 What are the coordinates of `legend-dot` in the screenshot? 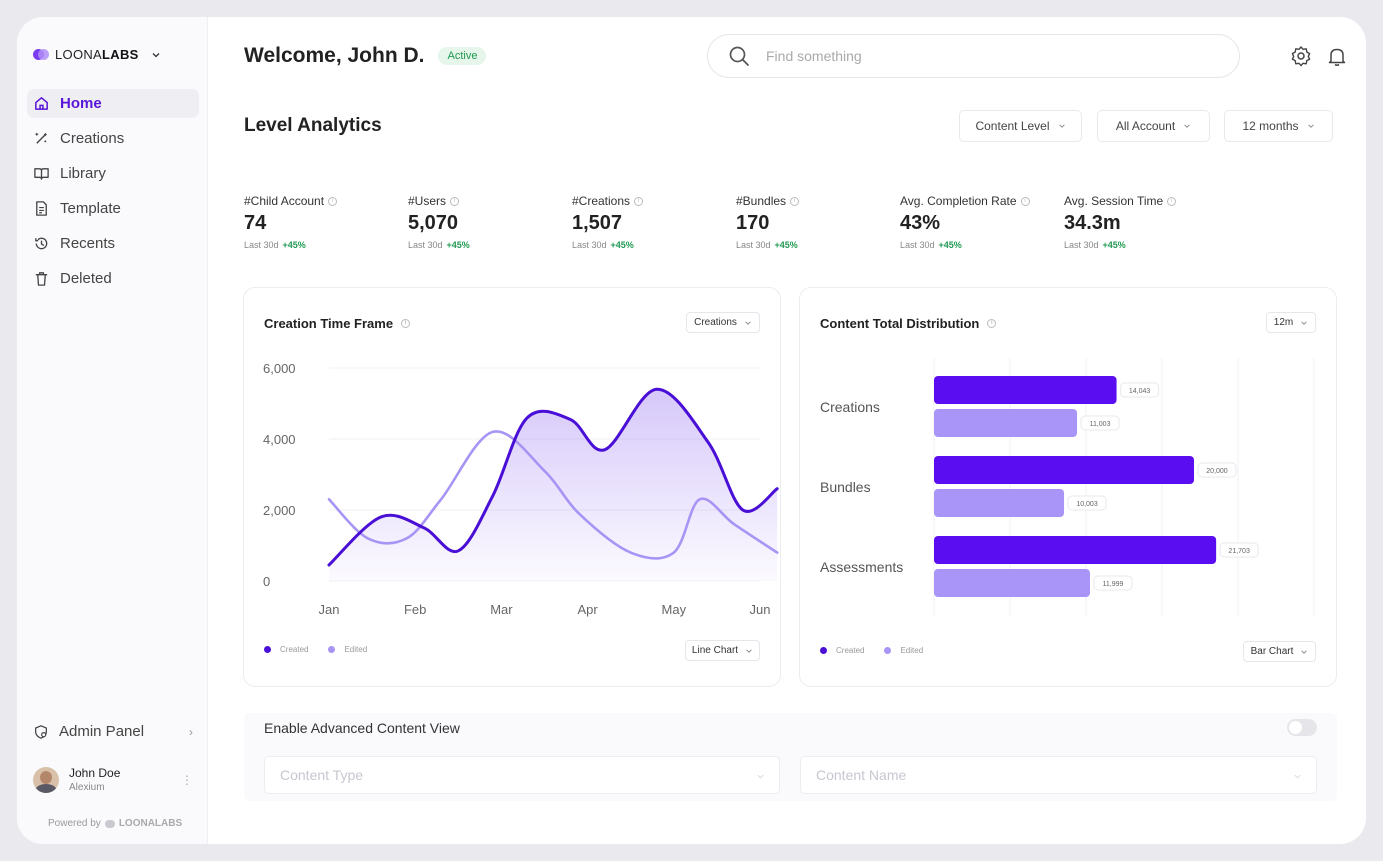 It's located at (332, 649).